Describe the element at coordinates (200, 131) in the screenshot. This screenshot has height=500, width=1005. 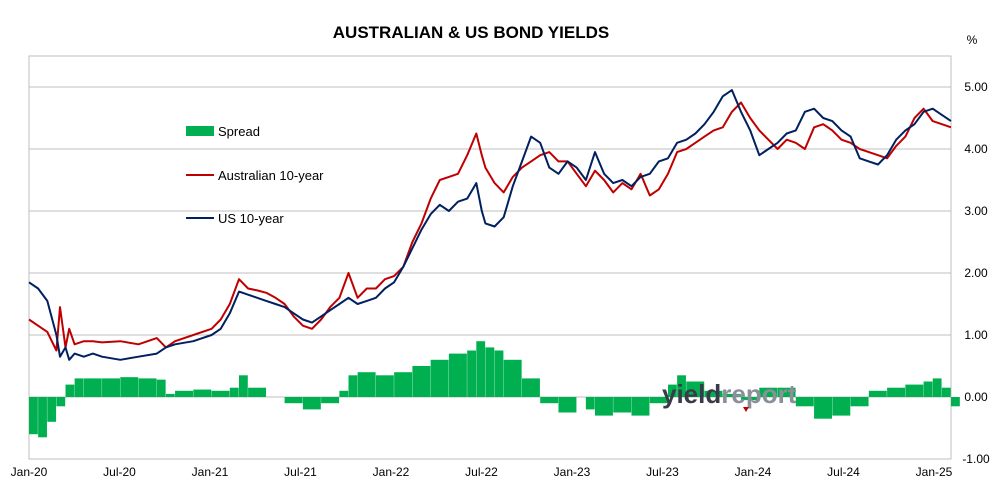
I see `legend-swatch-spread` at that location.